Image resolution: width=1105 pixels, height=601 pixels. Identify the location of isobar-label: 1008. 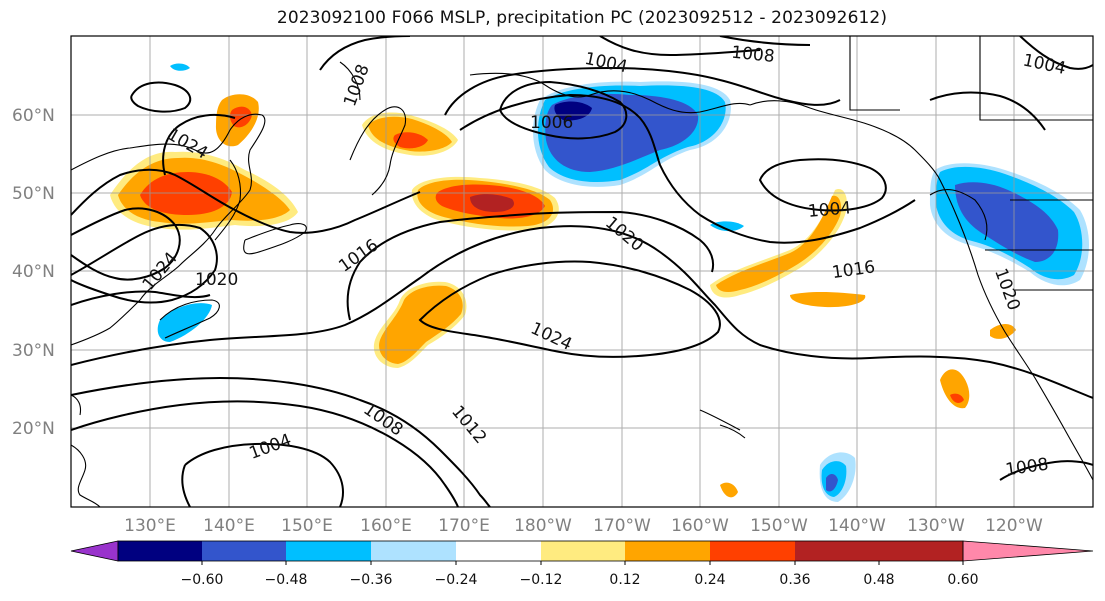
(752, 55).